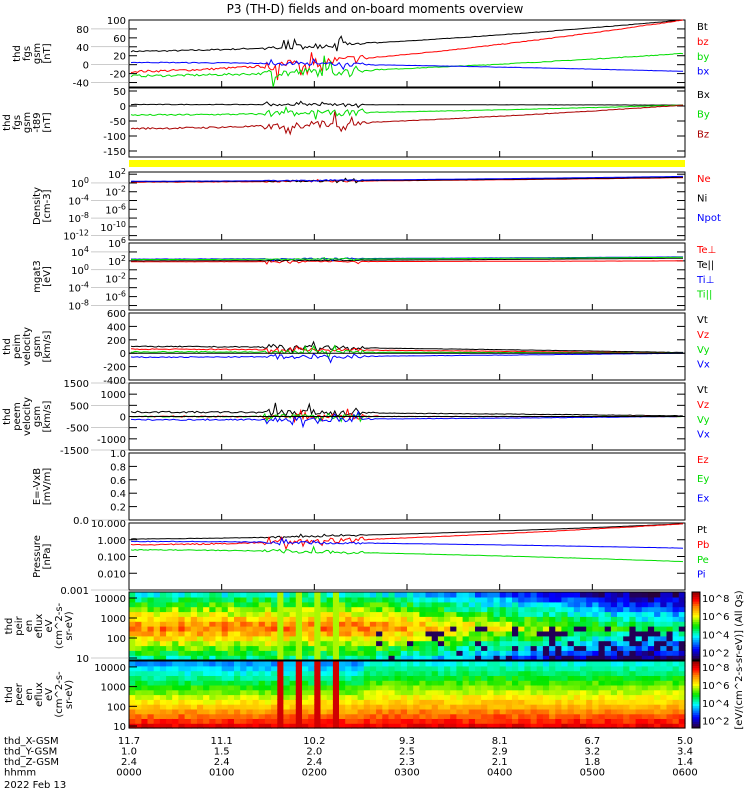 This screenshot has height=800, width=750. What do you see at coordinates (78, 201) in the screenshot?
I see `y-tick-label: 10⁻⁴` at bounding box center [78, 201].